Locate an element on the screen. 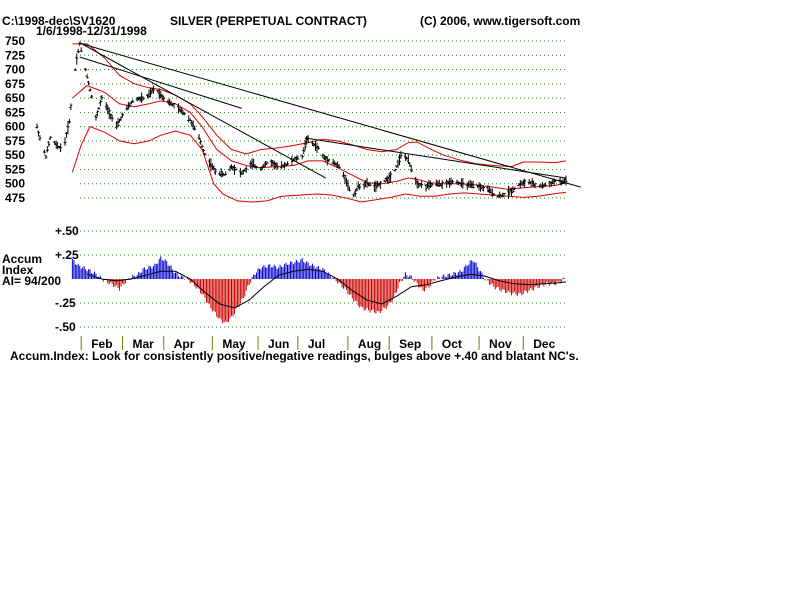 The width and height of the screenshot is (800, 600). month-axis: Feb Mar Apr May Jun Jul Aug Sep Oct Nov Dec is located at coordinates (318, 343).